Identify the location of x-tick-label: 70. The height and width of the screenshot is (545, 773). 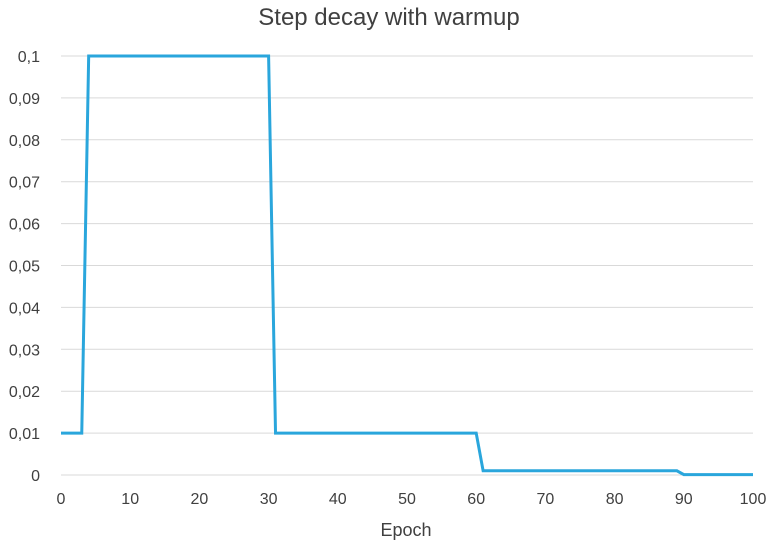
(546, 499).